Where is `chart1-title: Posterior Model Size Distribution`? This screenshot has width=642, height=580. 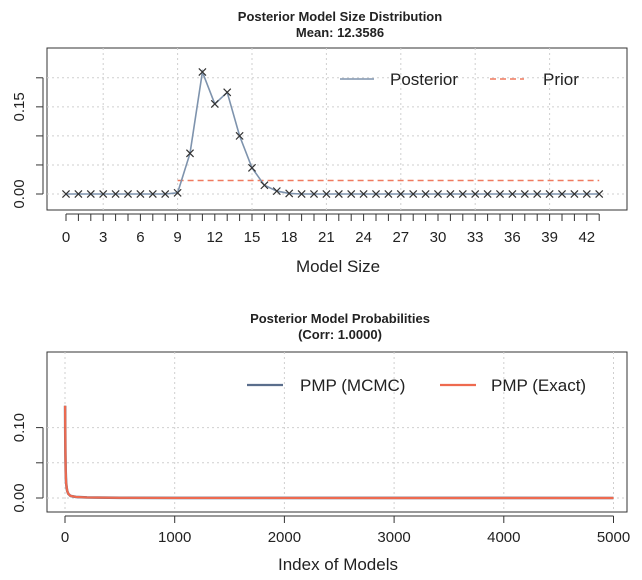 chart1-title: Posterior Model Size Distribution is located at coordinates (340, 16).